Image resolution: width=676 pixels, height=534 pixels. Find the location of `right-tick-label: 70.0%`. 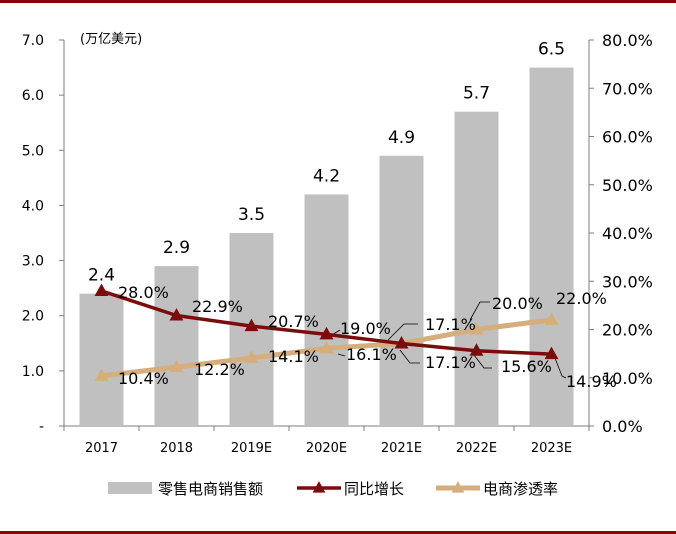

right-tick-label: 70.0% is located at coordinates (627, 88).